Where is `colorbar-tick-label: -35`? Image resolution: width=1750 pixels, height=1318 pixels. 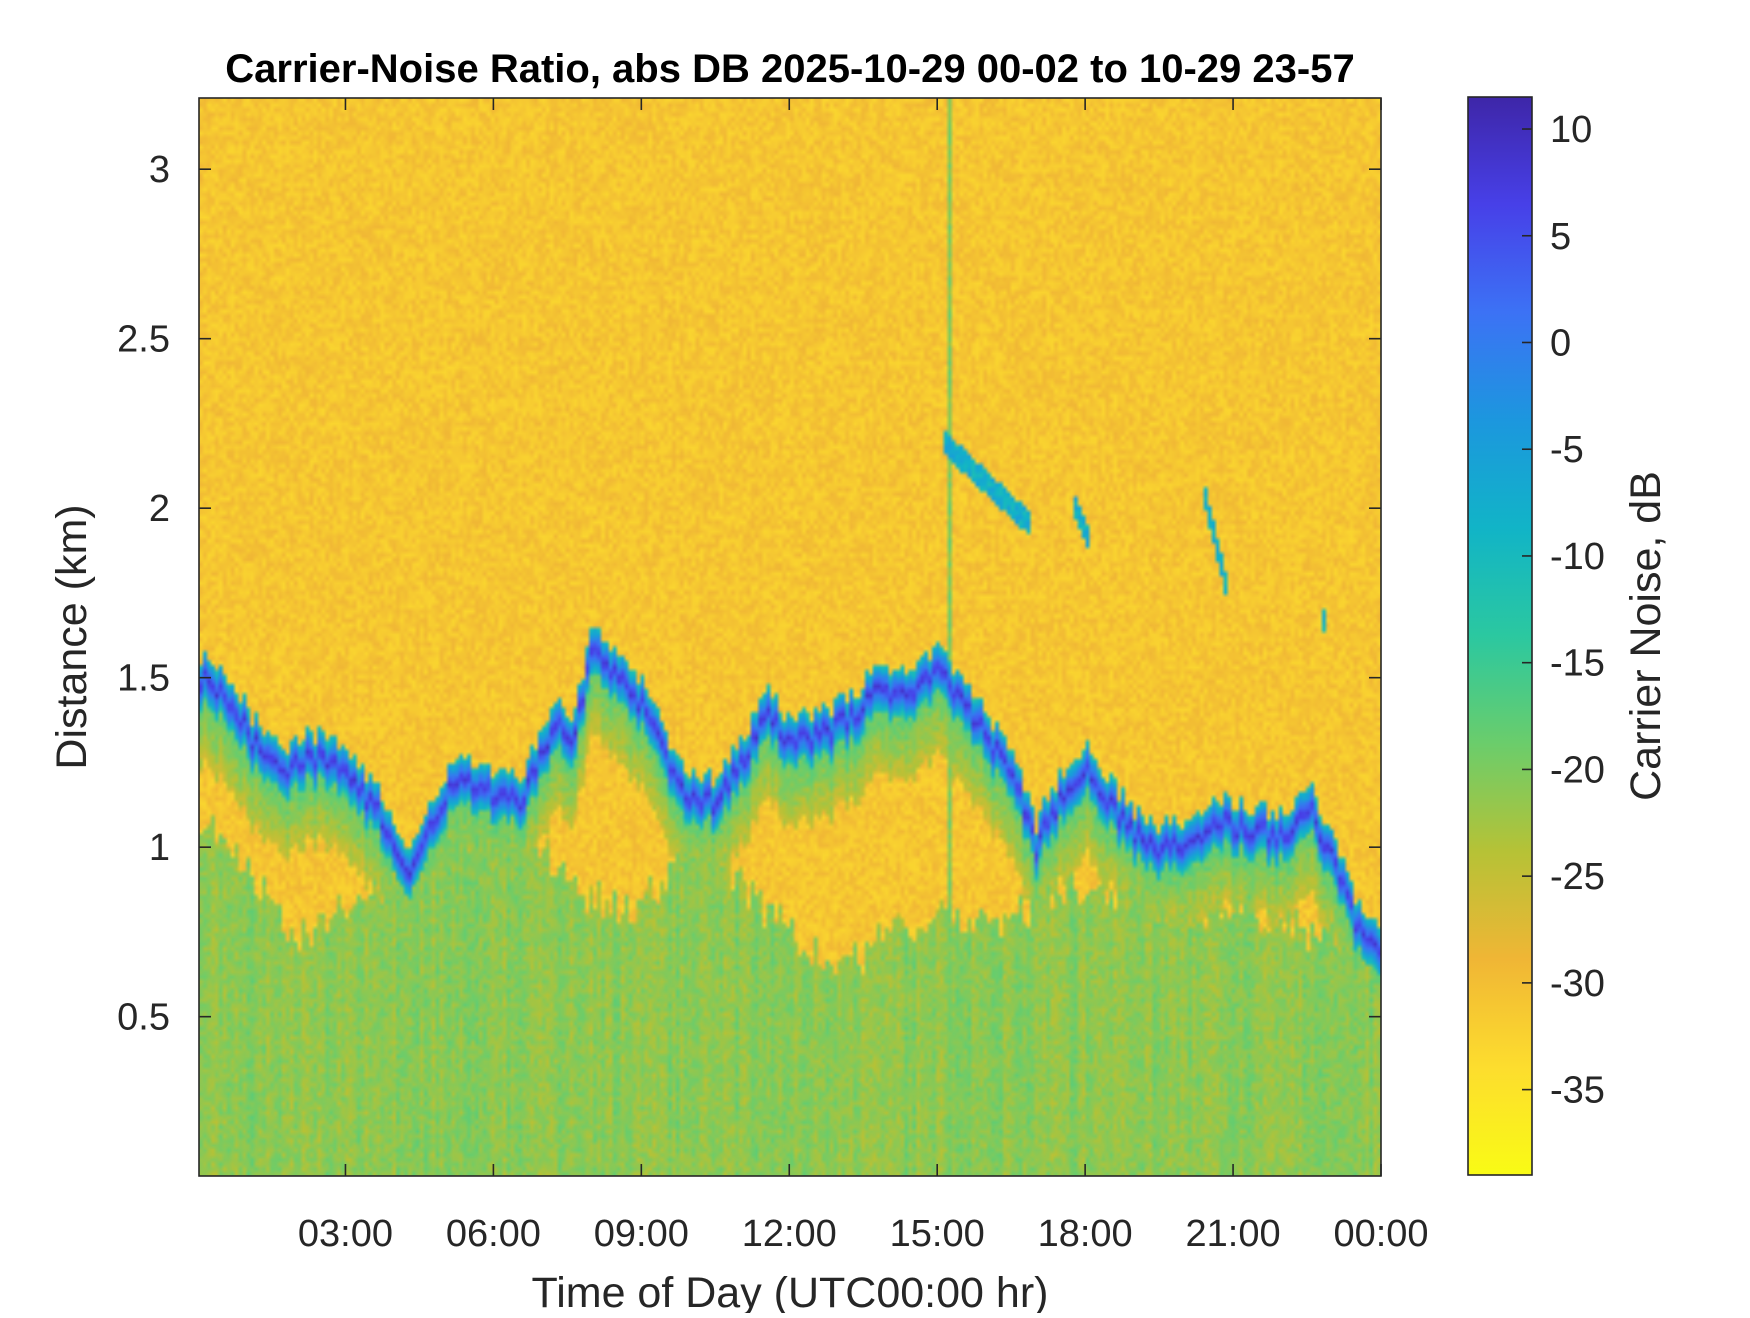 colorbar-tick-label: -35 is located at coordinates (1577, 1091).